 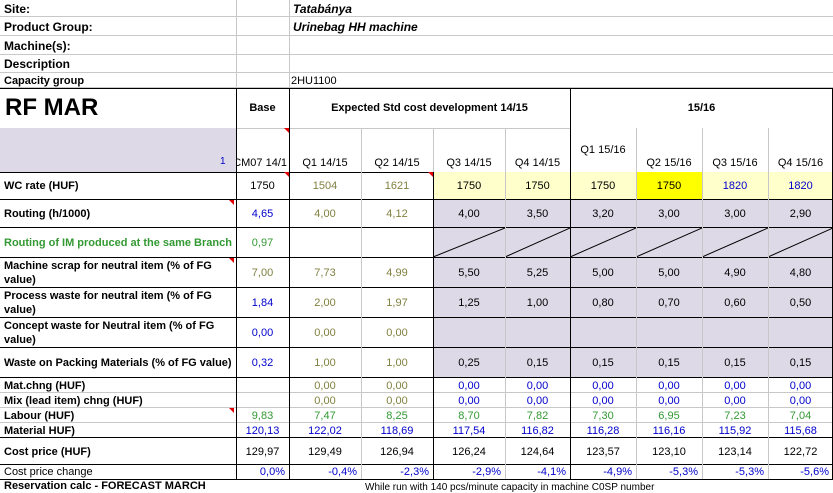 I want to click on value-cell: -2,9%, so click(x=486, y=472).